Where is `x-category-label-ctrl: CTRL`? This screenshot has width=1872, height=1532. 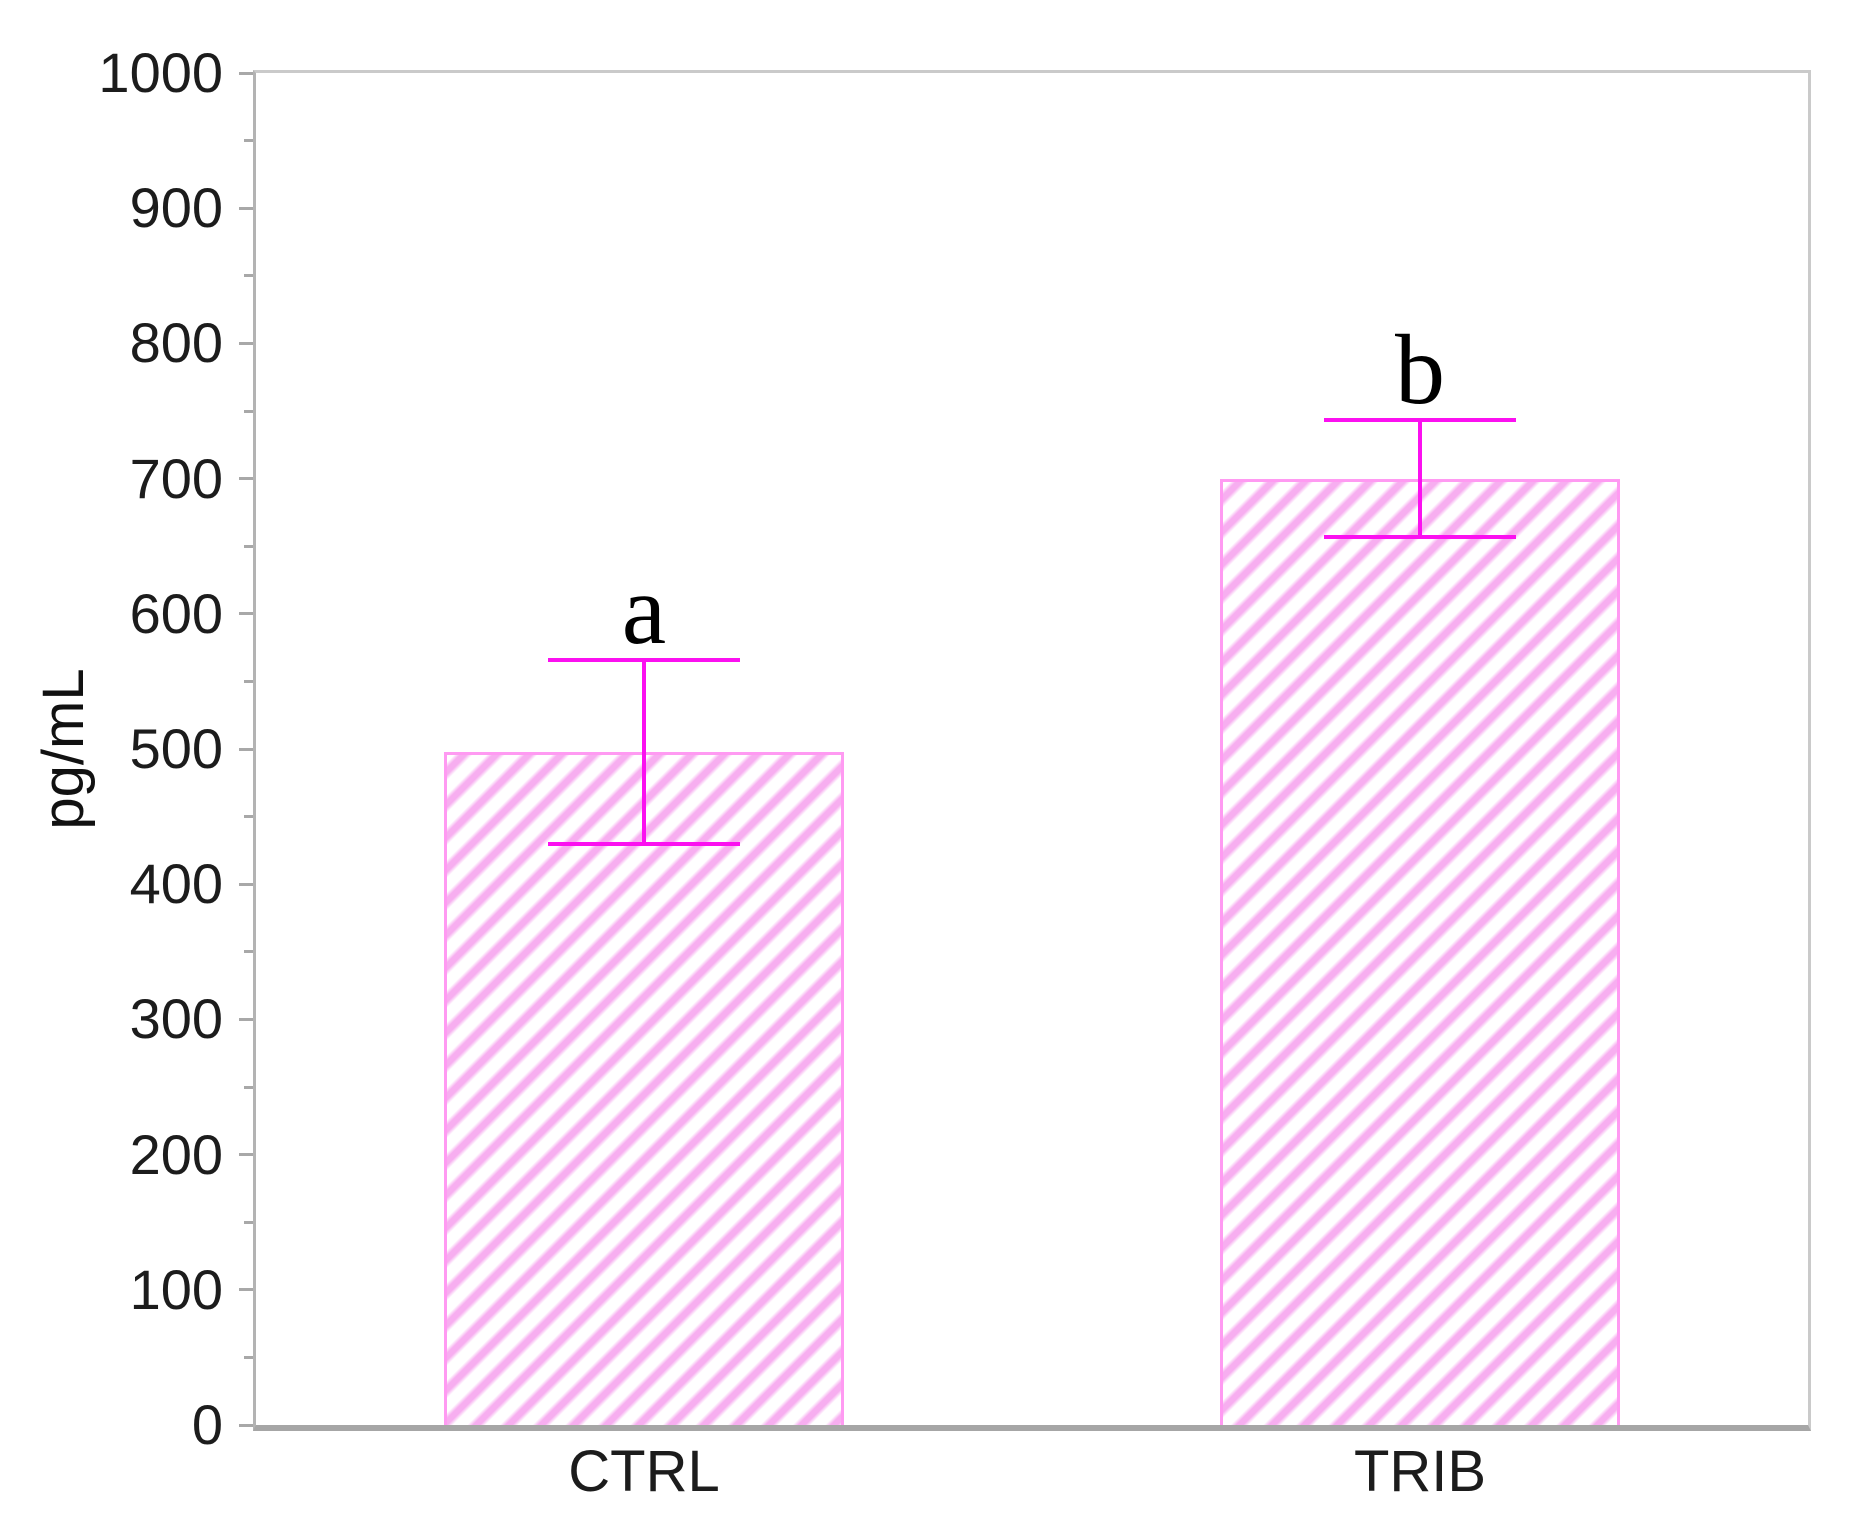
x-category-label-ctrl: CTRL is located at coordinates (644, 1471).